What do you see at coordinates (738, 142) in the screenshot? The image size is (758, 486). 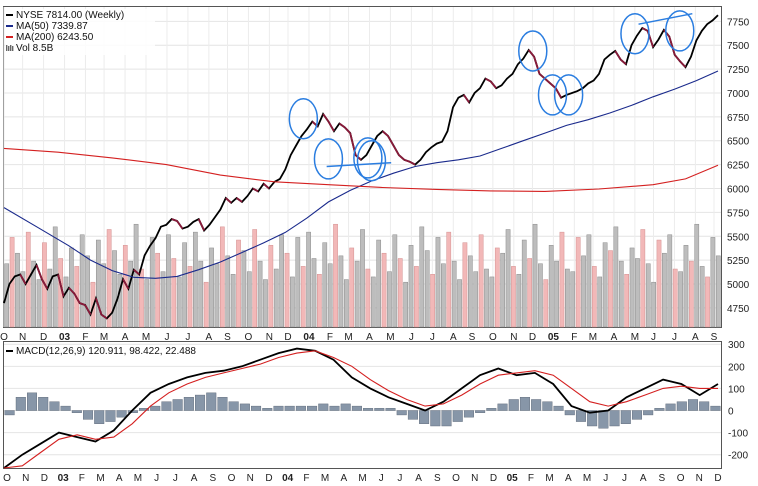 I see `price-y-tick-label: 6500` at bounding box center [738, 142].